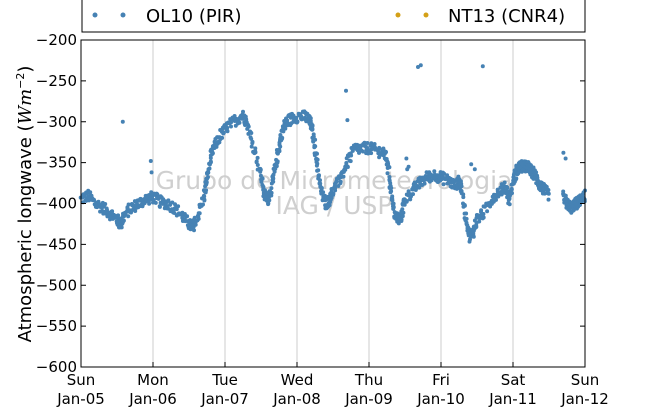 This screenshot has height=409, width=650. What do you see at coordinates (56, 163) in the screenshot?
I see `y-tick-label: −350` at bounding box center [56, 163].